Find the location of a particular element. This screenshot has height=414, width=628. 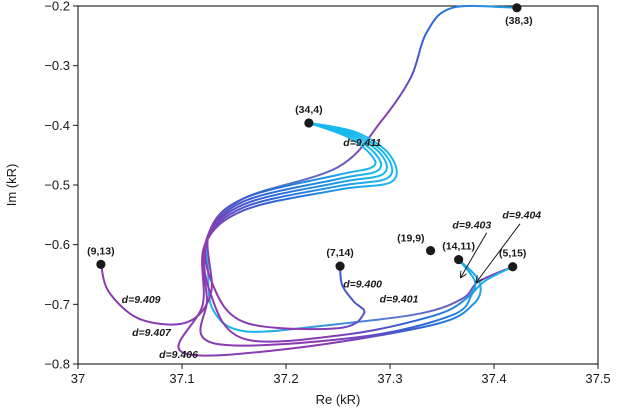

curve-annotation-0: d=9.411 is located at coordinates (362, 143).